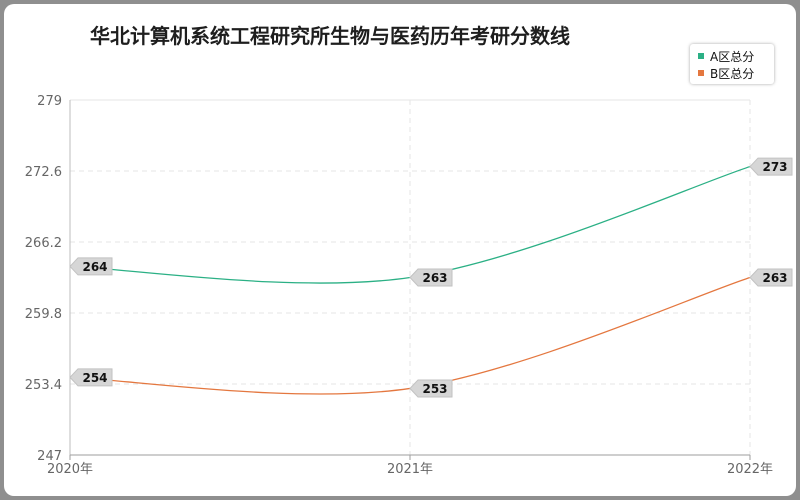 The height and width of the screenshot is (500, 800). I want to click on legend-item-b: B区总分, so click(726, 73).